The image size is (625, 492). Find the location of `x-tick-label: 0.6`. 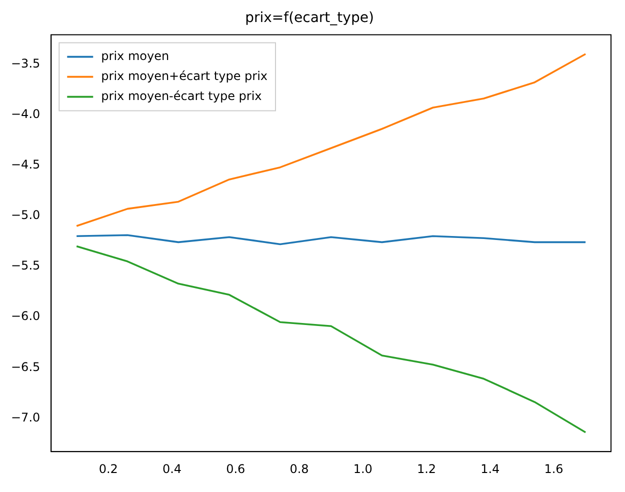

x-tick-label: 0.6 is located at coordinates (236, 469).